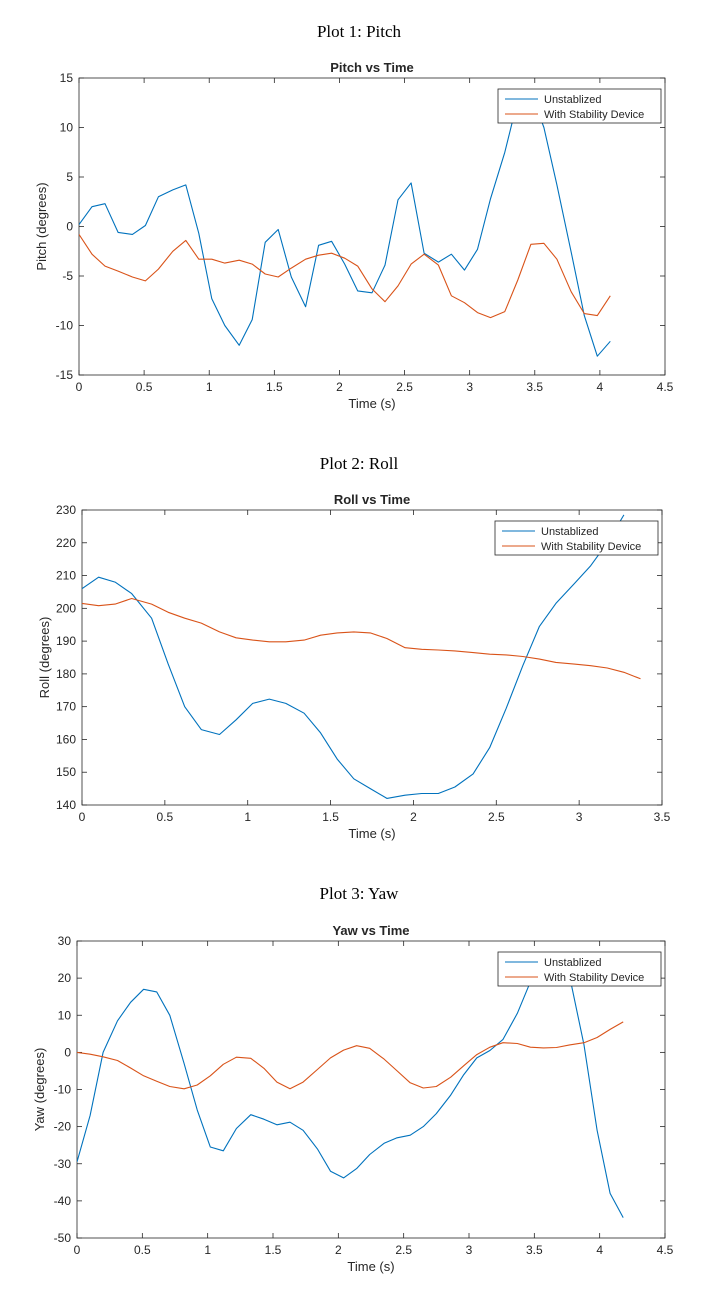 The image size is (718, 1296). Describe the element at coordinates (69, 177) in the screenshot. I see `y-tick-label: 5` at that location.